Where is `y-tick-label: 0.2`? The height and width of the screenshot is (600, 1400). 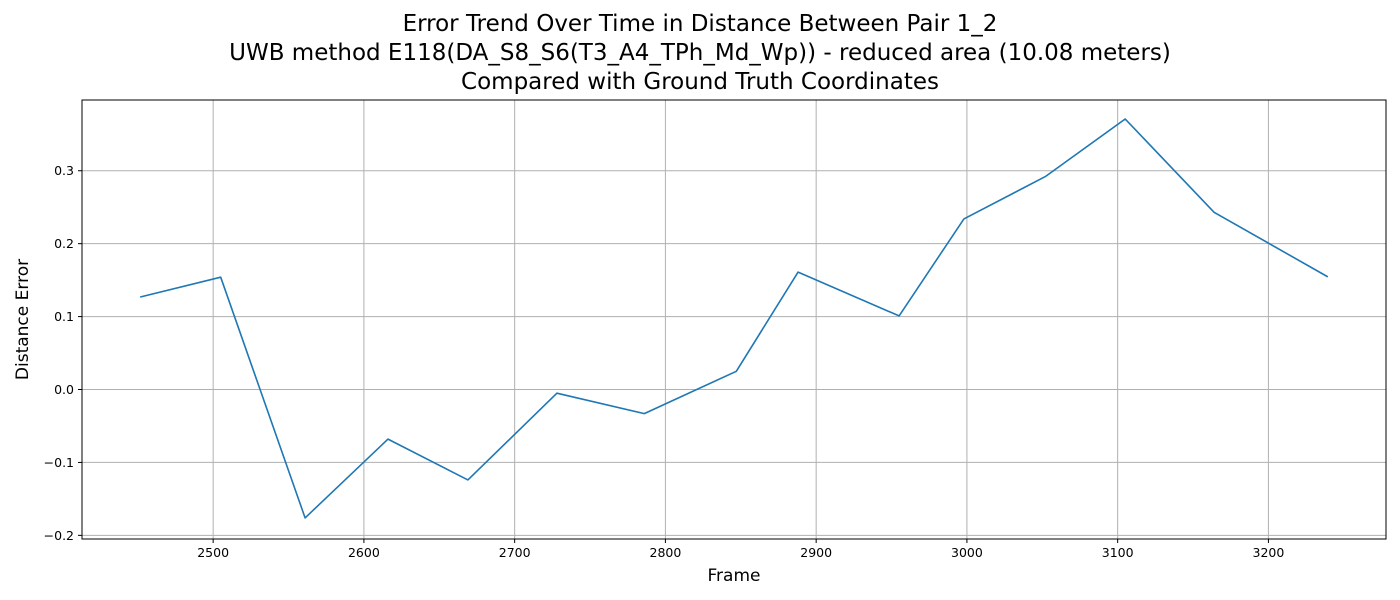 y-tick-label: 0.2 is located at coordinates (64, 243).